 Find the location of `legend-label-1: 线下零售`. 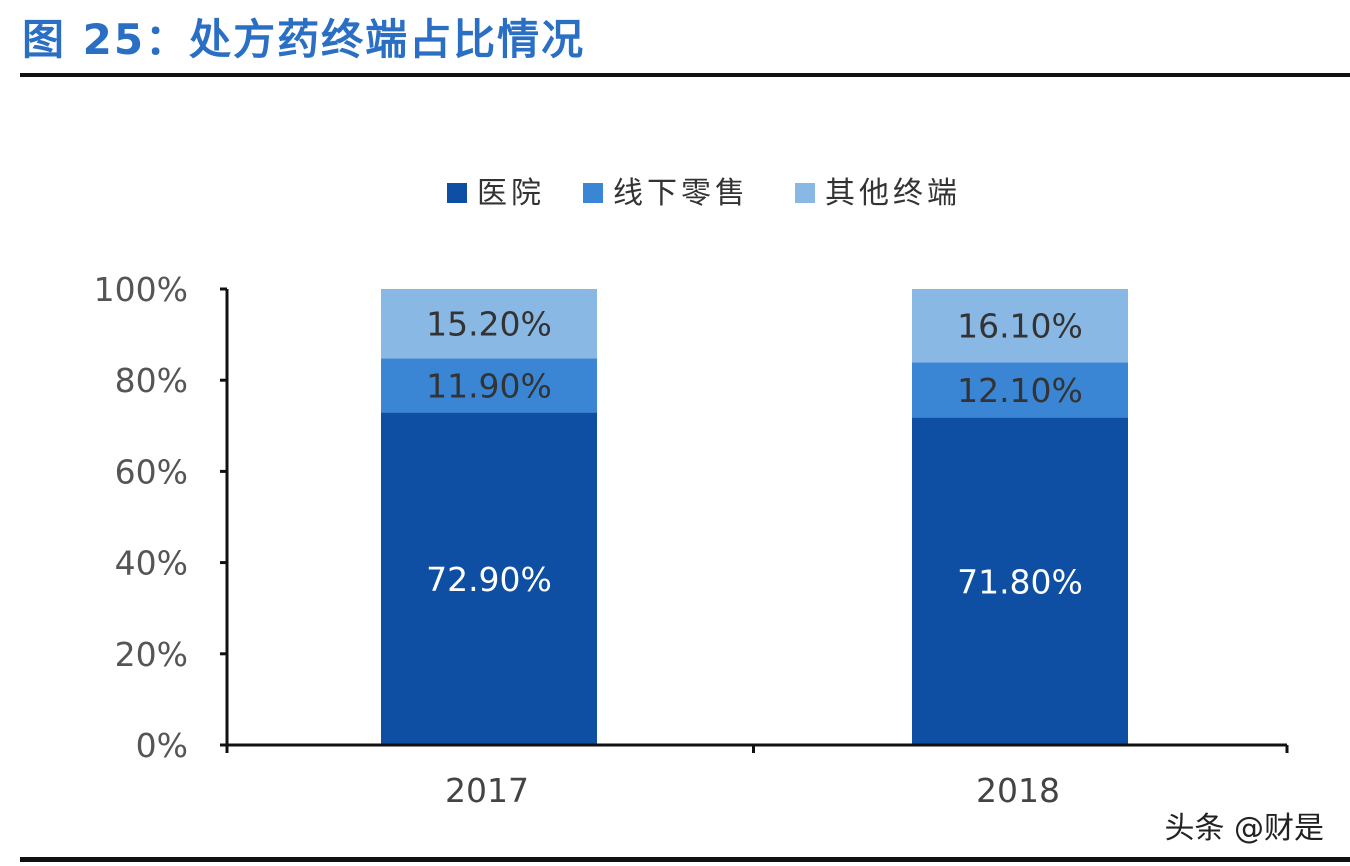

legend-label-1: 线下零售 is located at coordinates (681, 193).